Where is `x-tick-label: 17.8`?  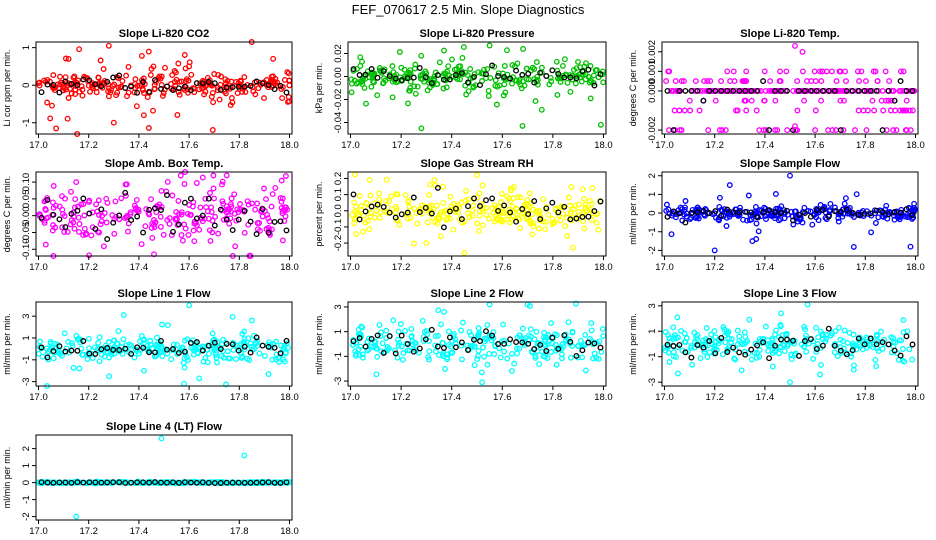 x-tick-label: 17.8 is located at coordinates (865, 397).